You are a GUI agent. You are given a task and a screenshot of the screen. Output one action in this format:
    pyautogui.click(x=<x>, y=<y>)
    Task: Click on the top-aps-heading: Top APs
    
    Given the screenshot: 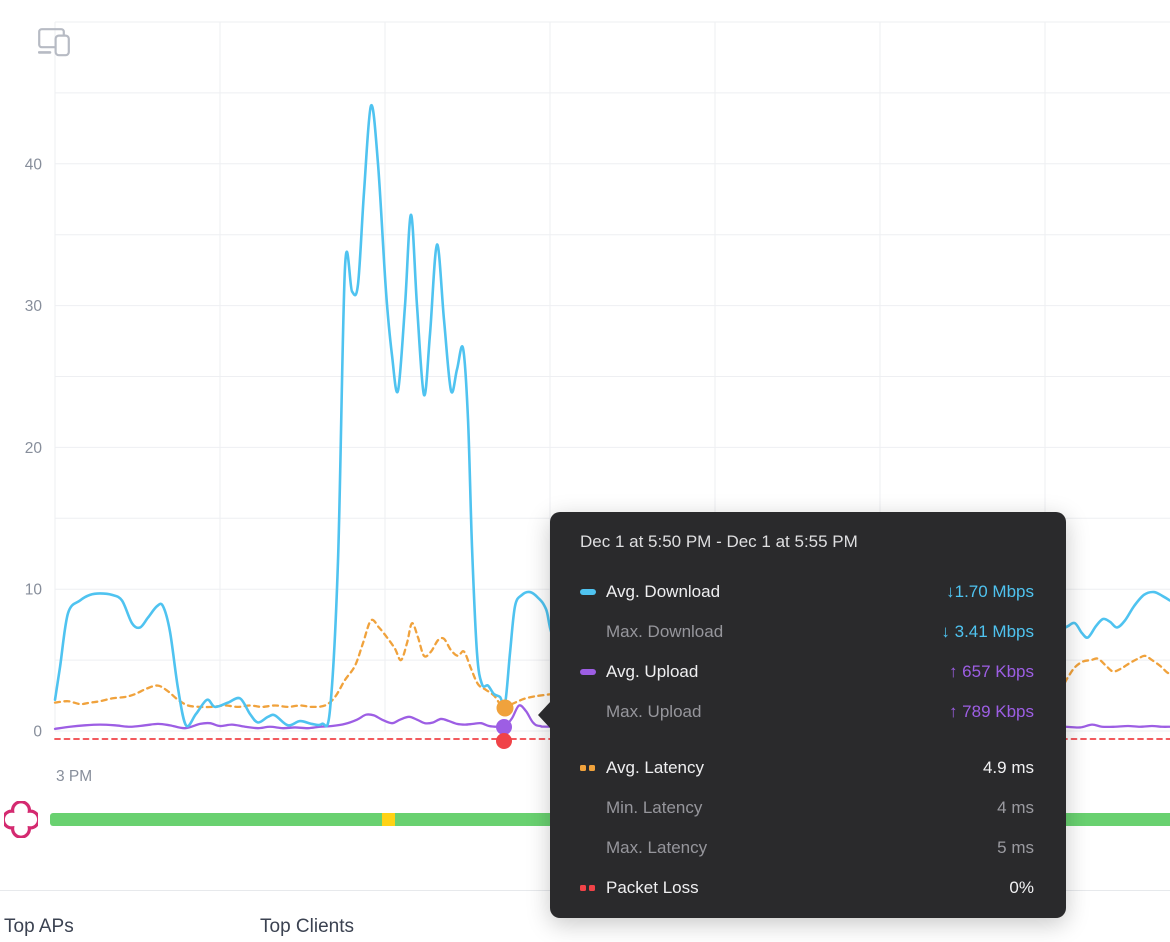 What is the action you would take?
    pyautogui.click(x=39, y=926)
    